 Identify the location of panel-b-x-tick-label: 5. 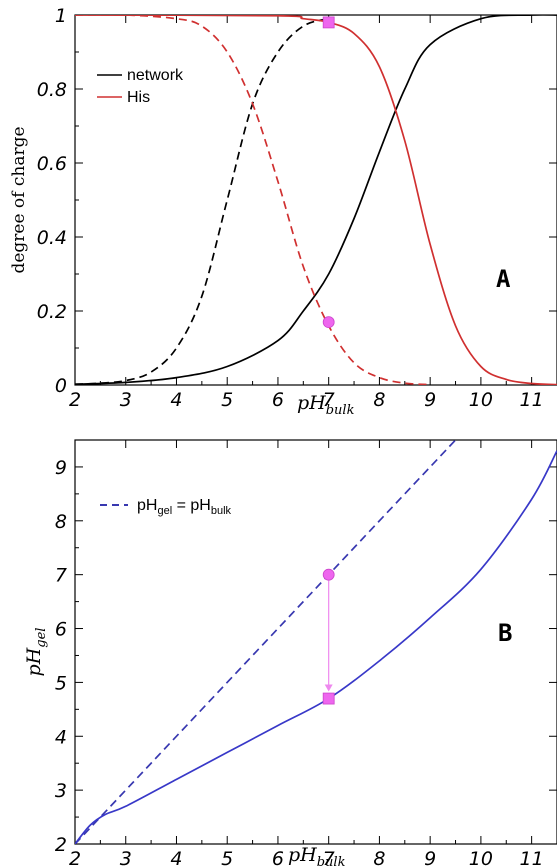
(227, 858).